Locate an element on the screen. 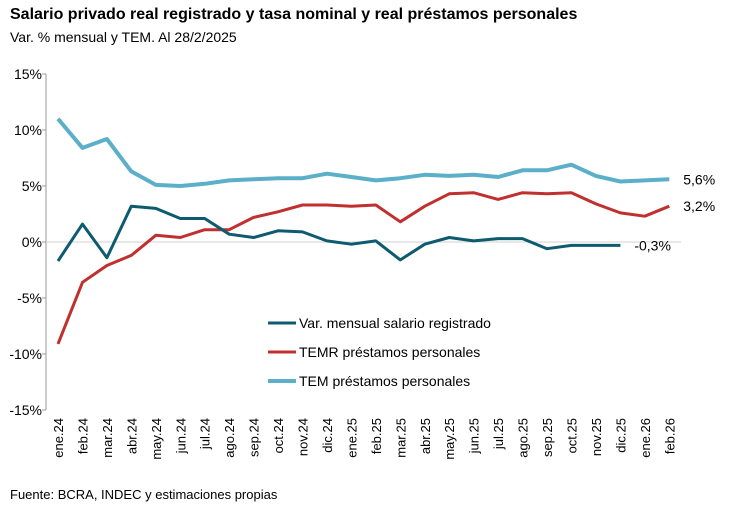 This screenshot has height=508, width=730. x-tick-label: may.25 is located at coordinates (449, 439).